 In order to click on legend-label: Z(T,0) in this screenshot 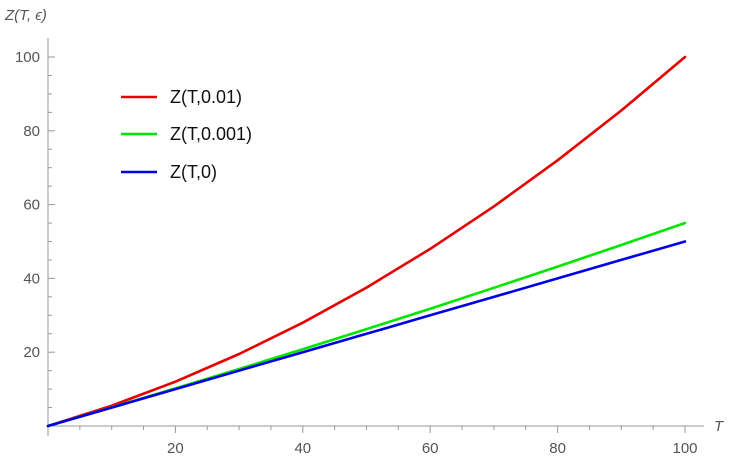, I will do `click(193, 172)`.